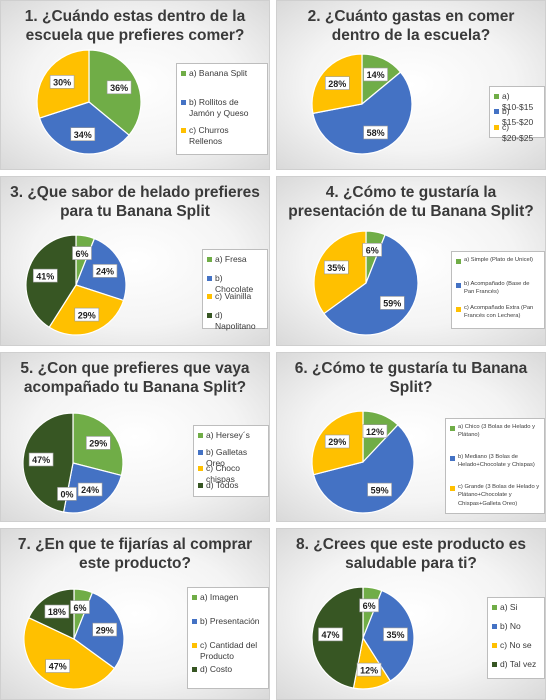 This screenshot has width=546, height=700. I want to click on slice-percent-label: 14%, so click(375, 74).